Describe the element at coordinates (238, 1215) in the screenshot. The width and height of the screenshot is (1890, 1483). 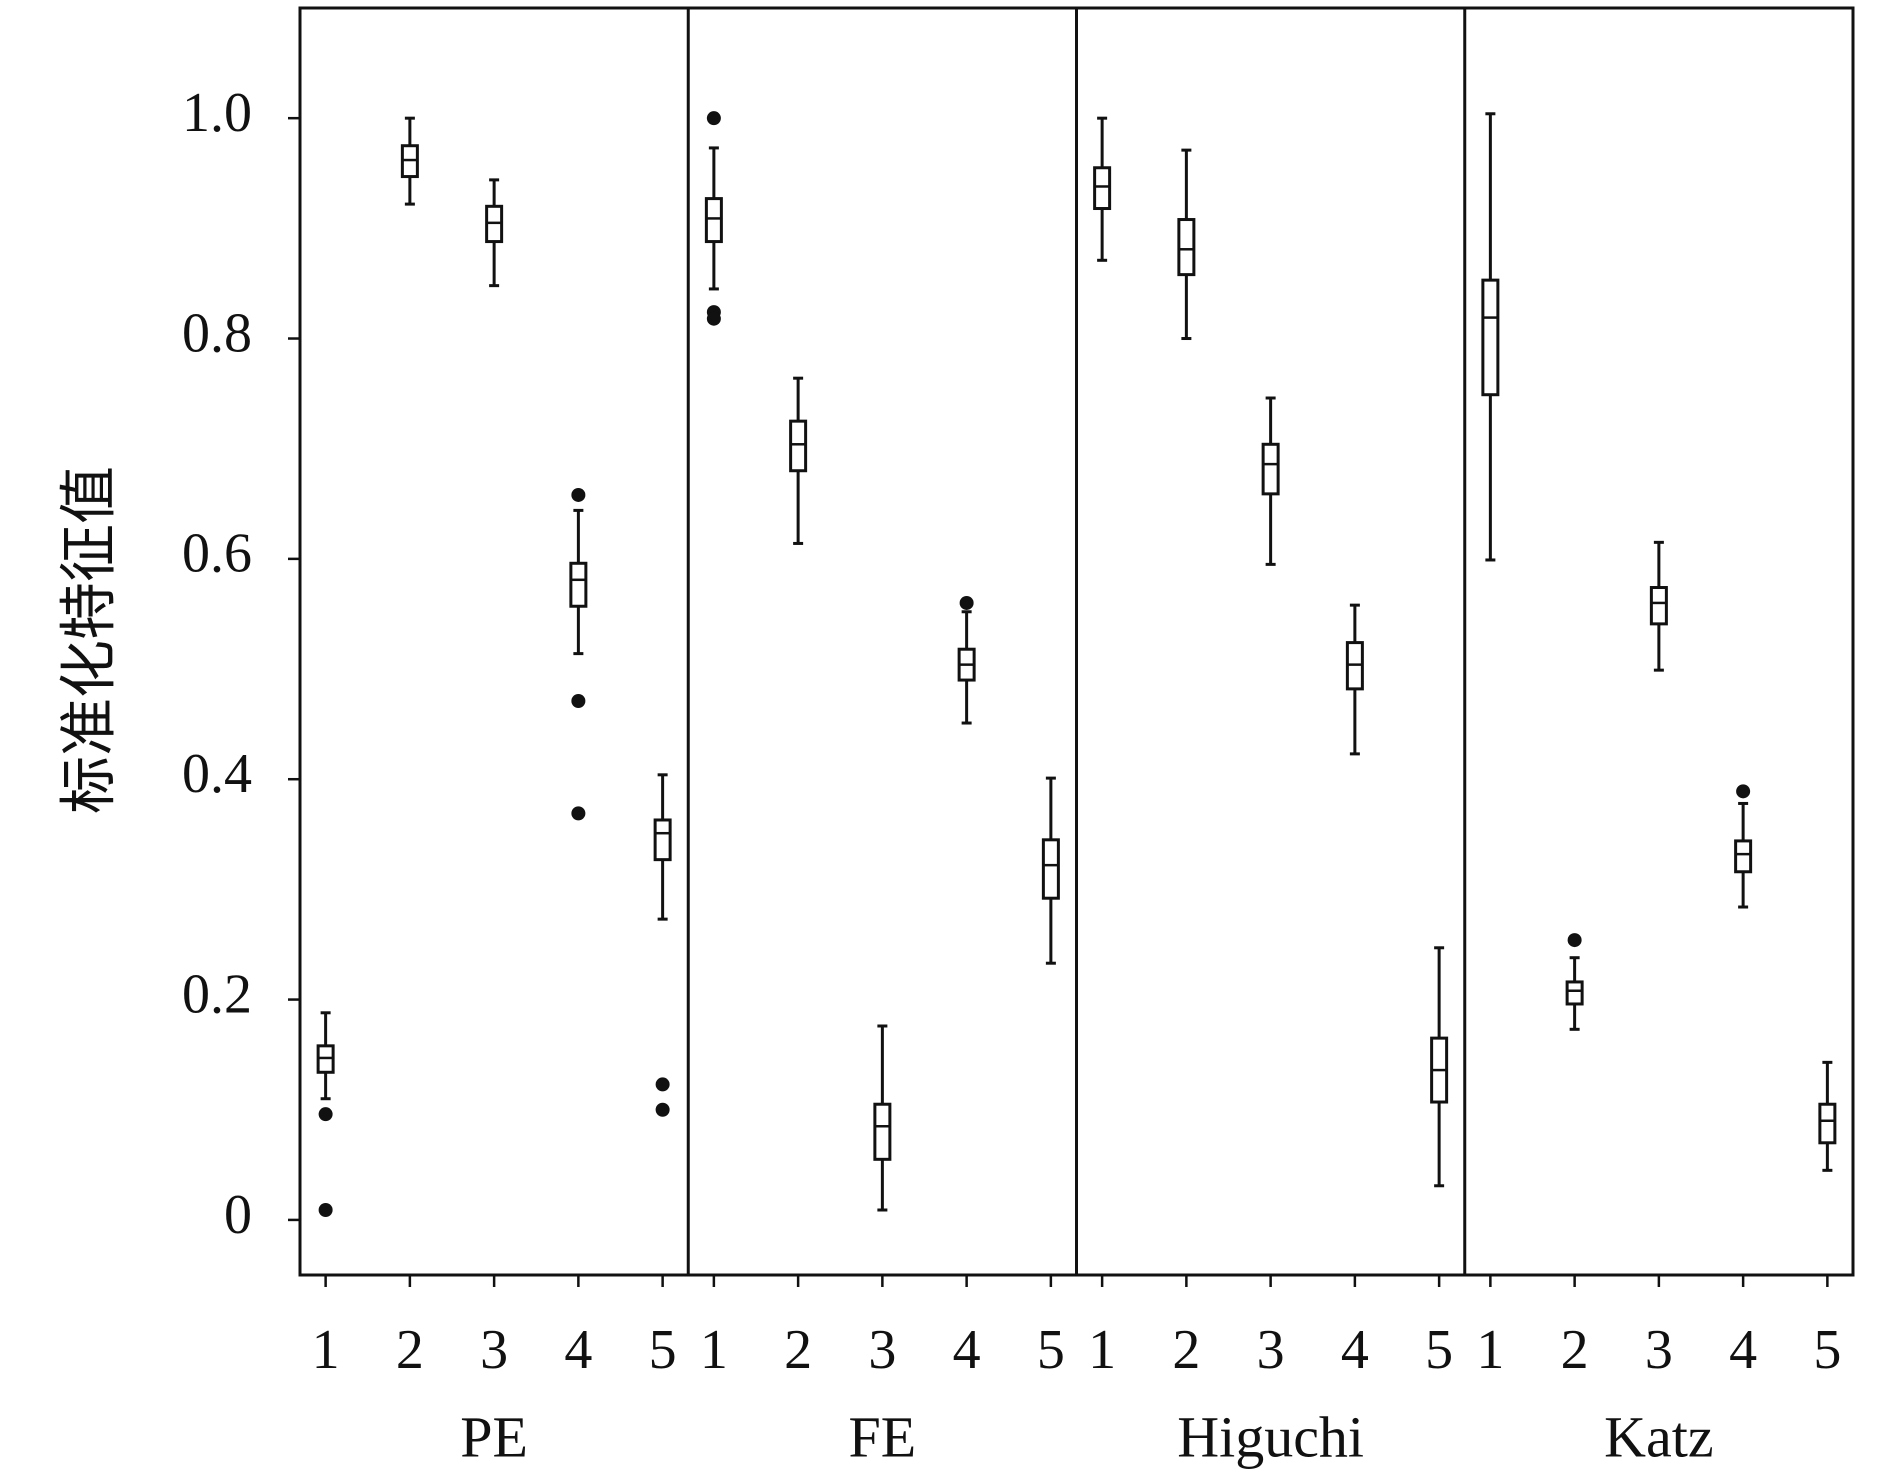
I see `y-tick-label: 0` at that location.